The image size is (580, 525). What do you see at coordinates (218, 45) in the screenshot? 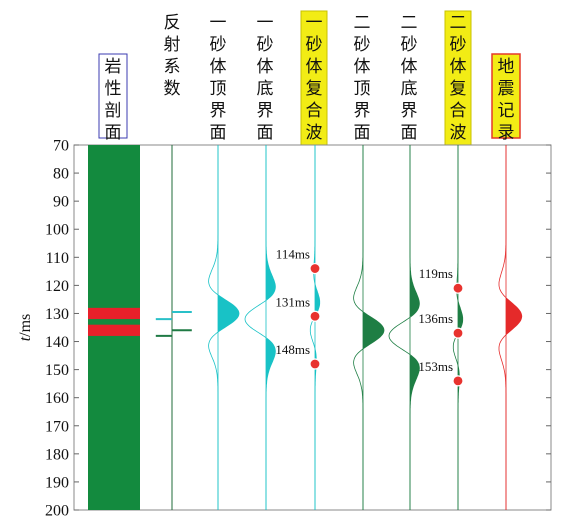
I see `header-char-s1top: 砂` at bounding box center [218, 45].